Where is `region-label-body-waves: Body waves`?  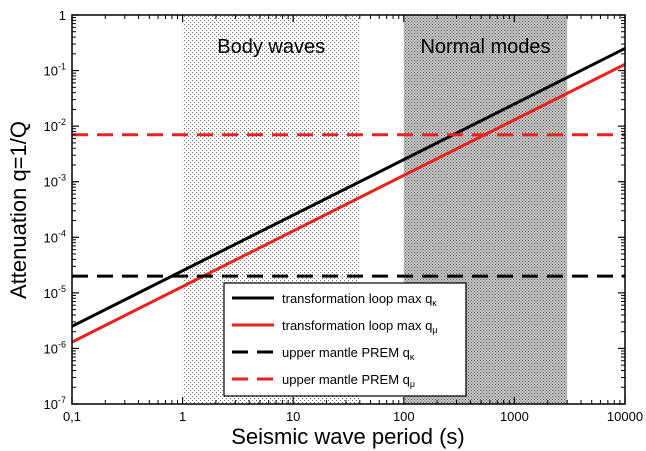 region-label-body-waves: Body waves is located at coordinates (271, 47).